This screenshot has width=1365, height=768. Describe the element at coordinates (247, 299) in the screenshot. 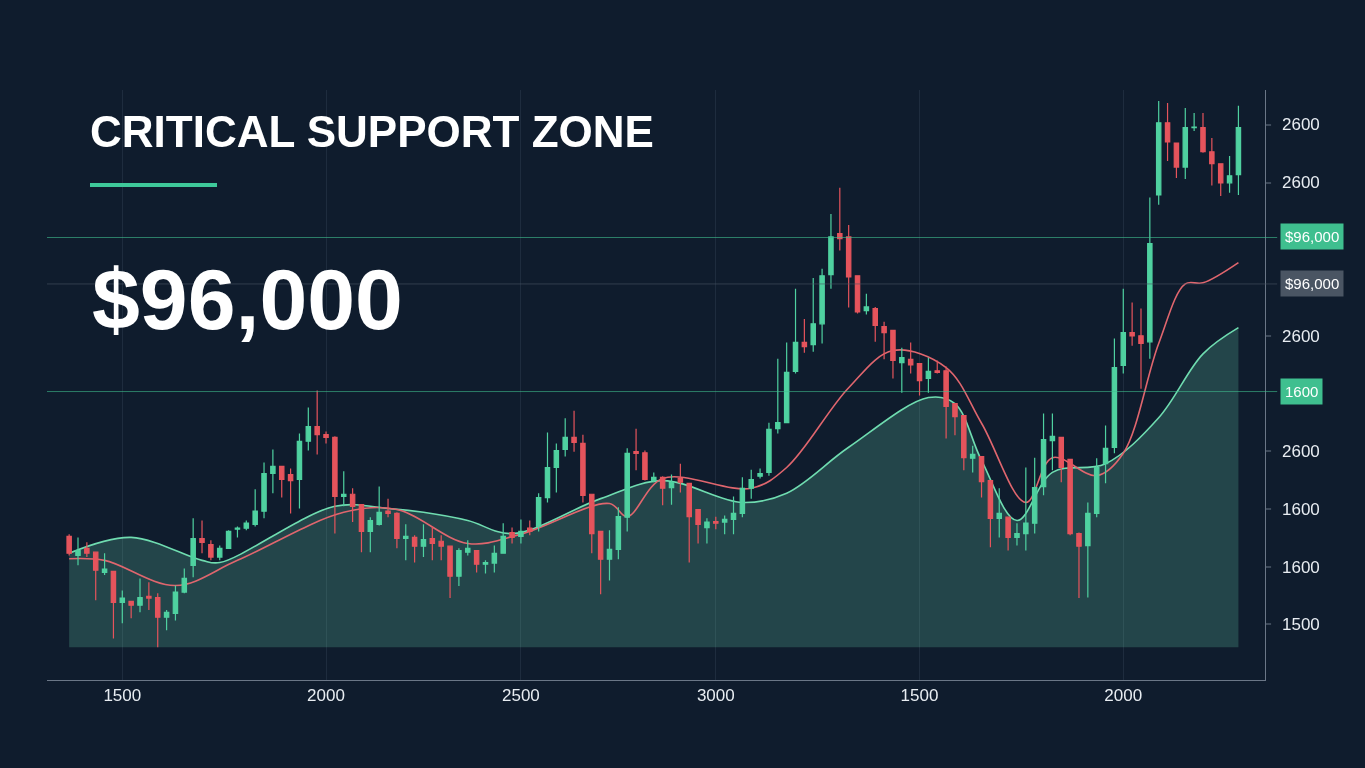

I see `annotation: $96,000` at that location.